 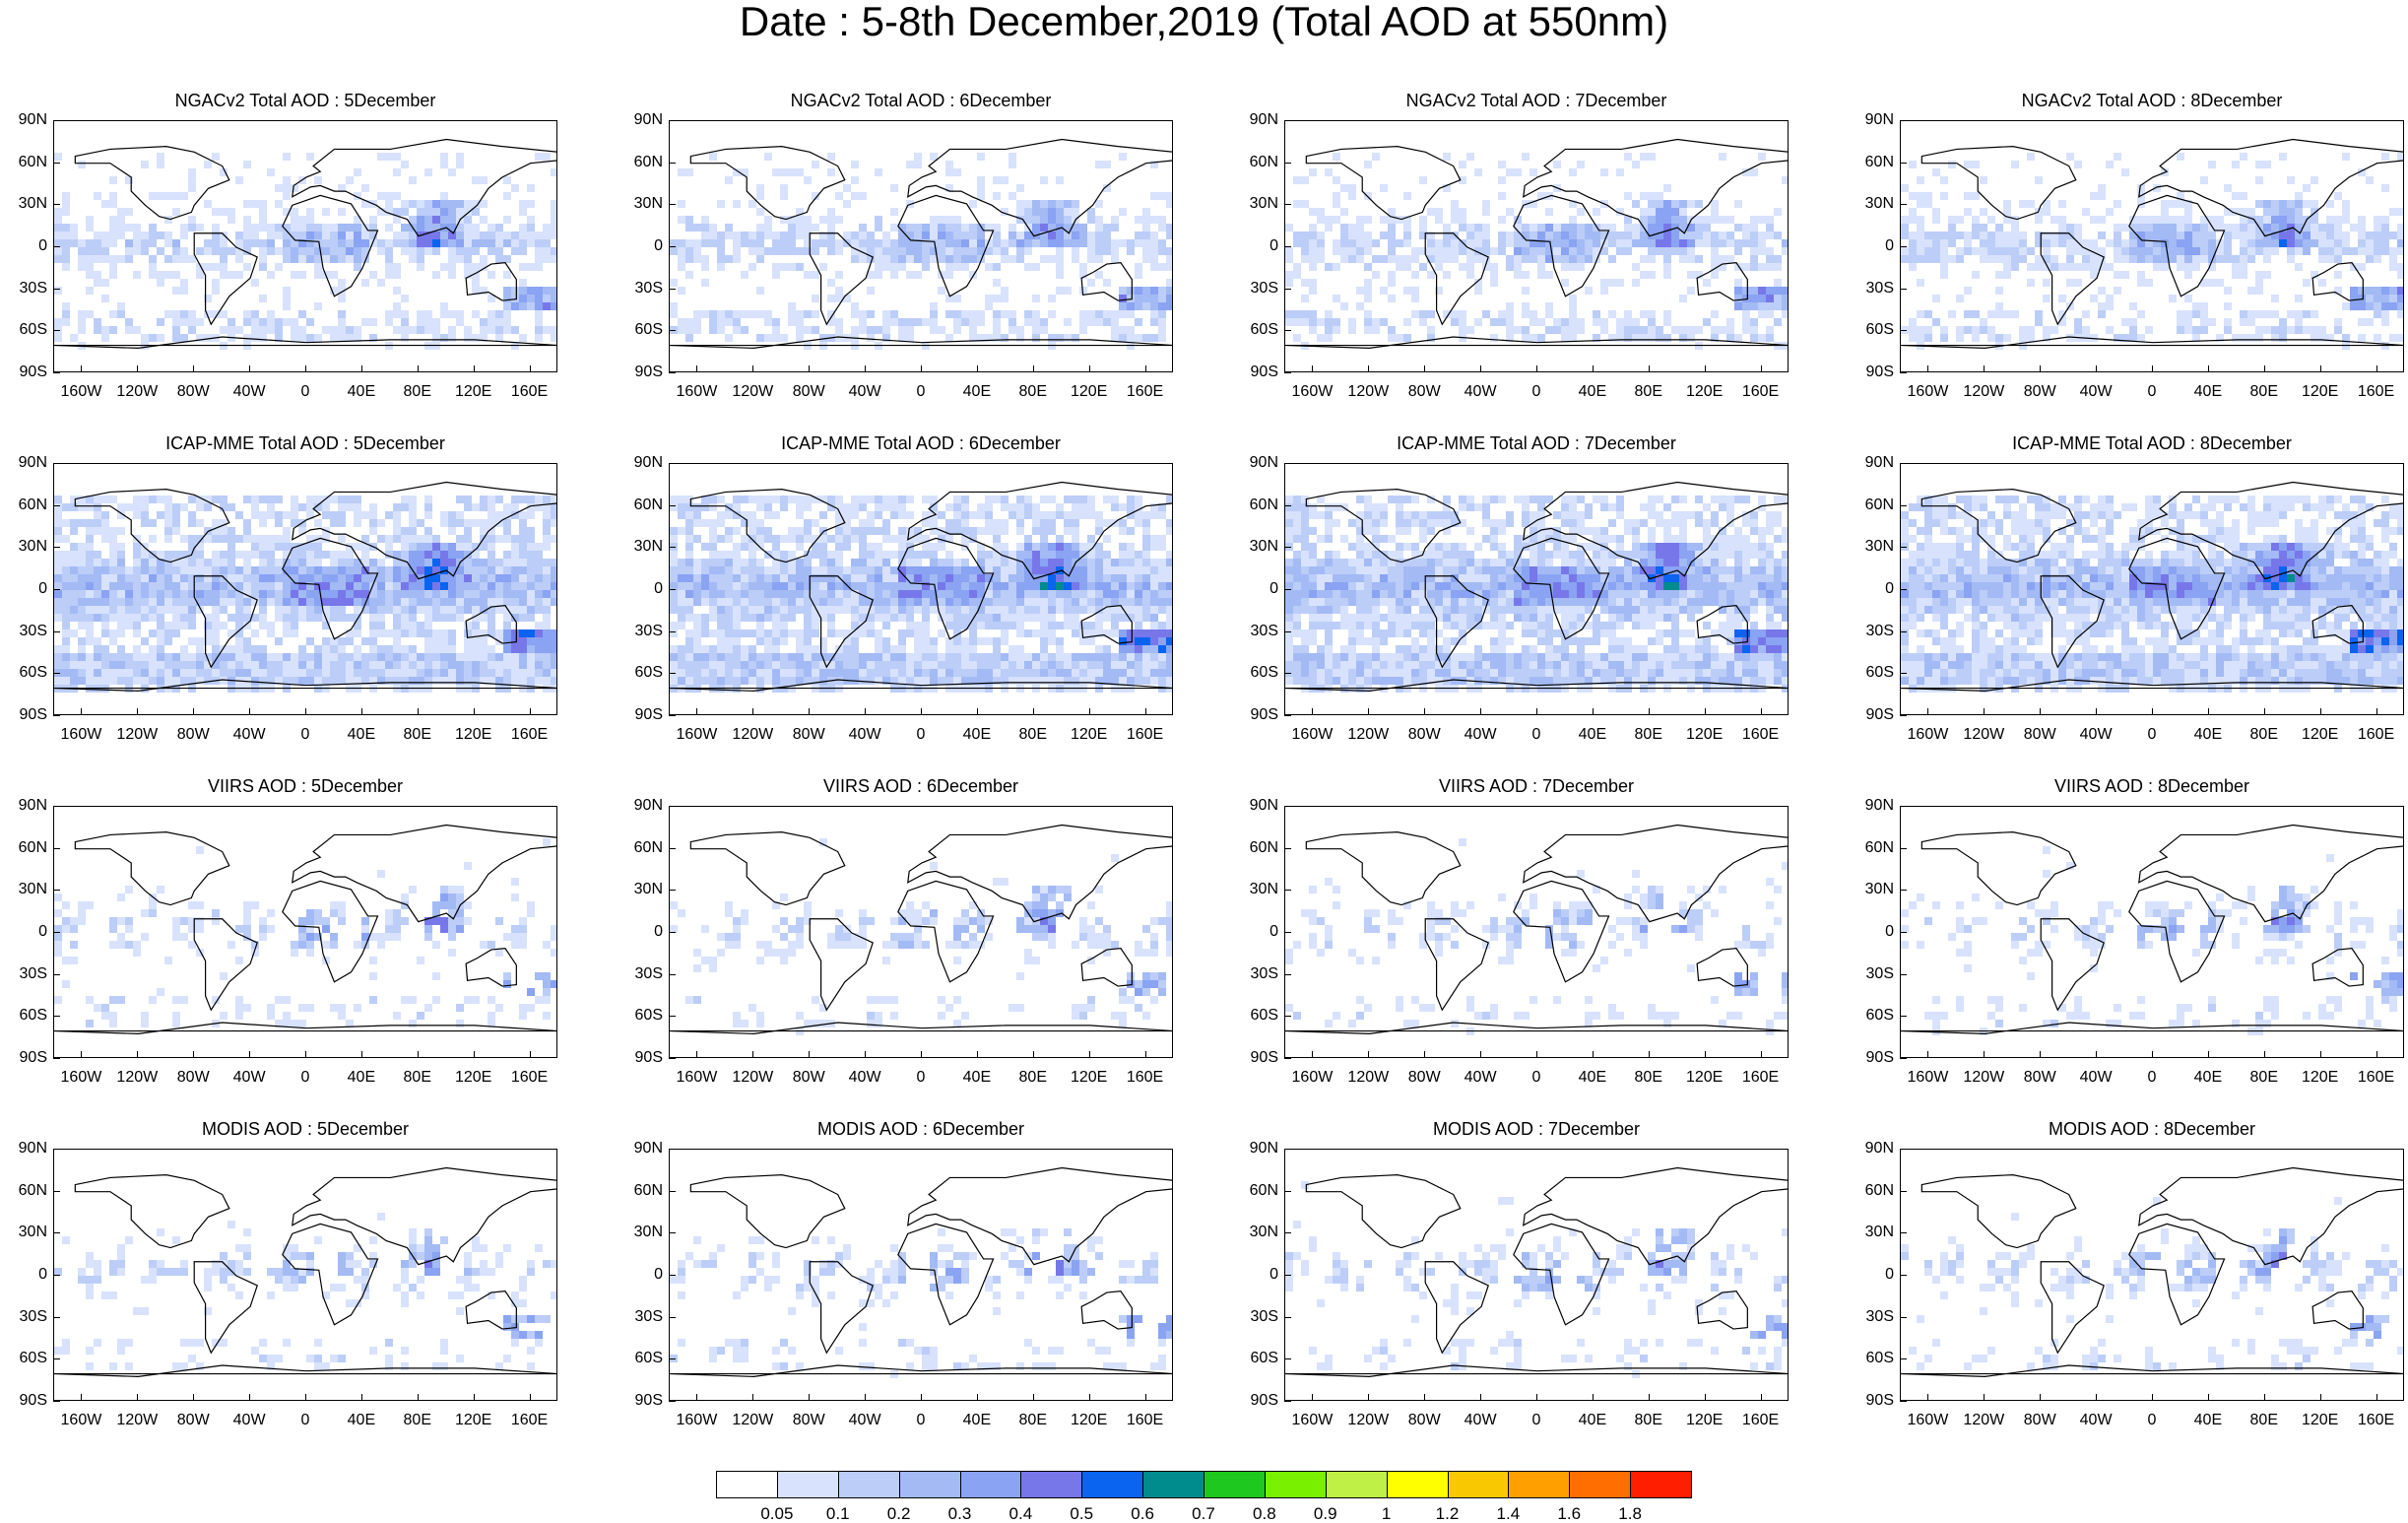 I want to click on lon-tick-label: 40E, so click(x=977, y=392).